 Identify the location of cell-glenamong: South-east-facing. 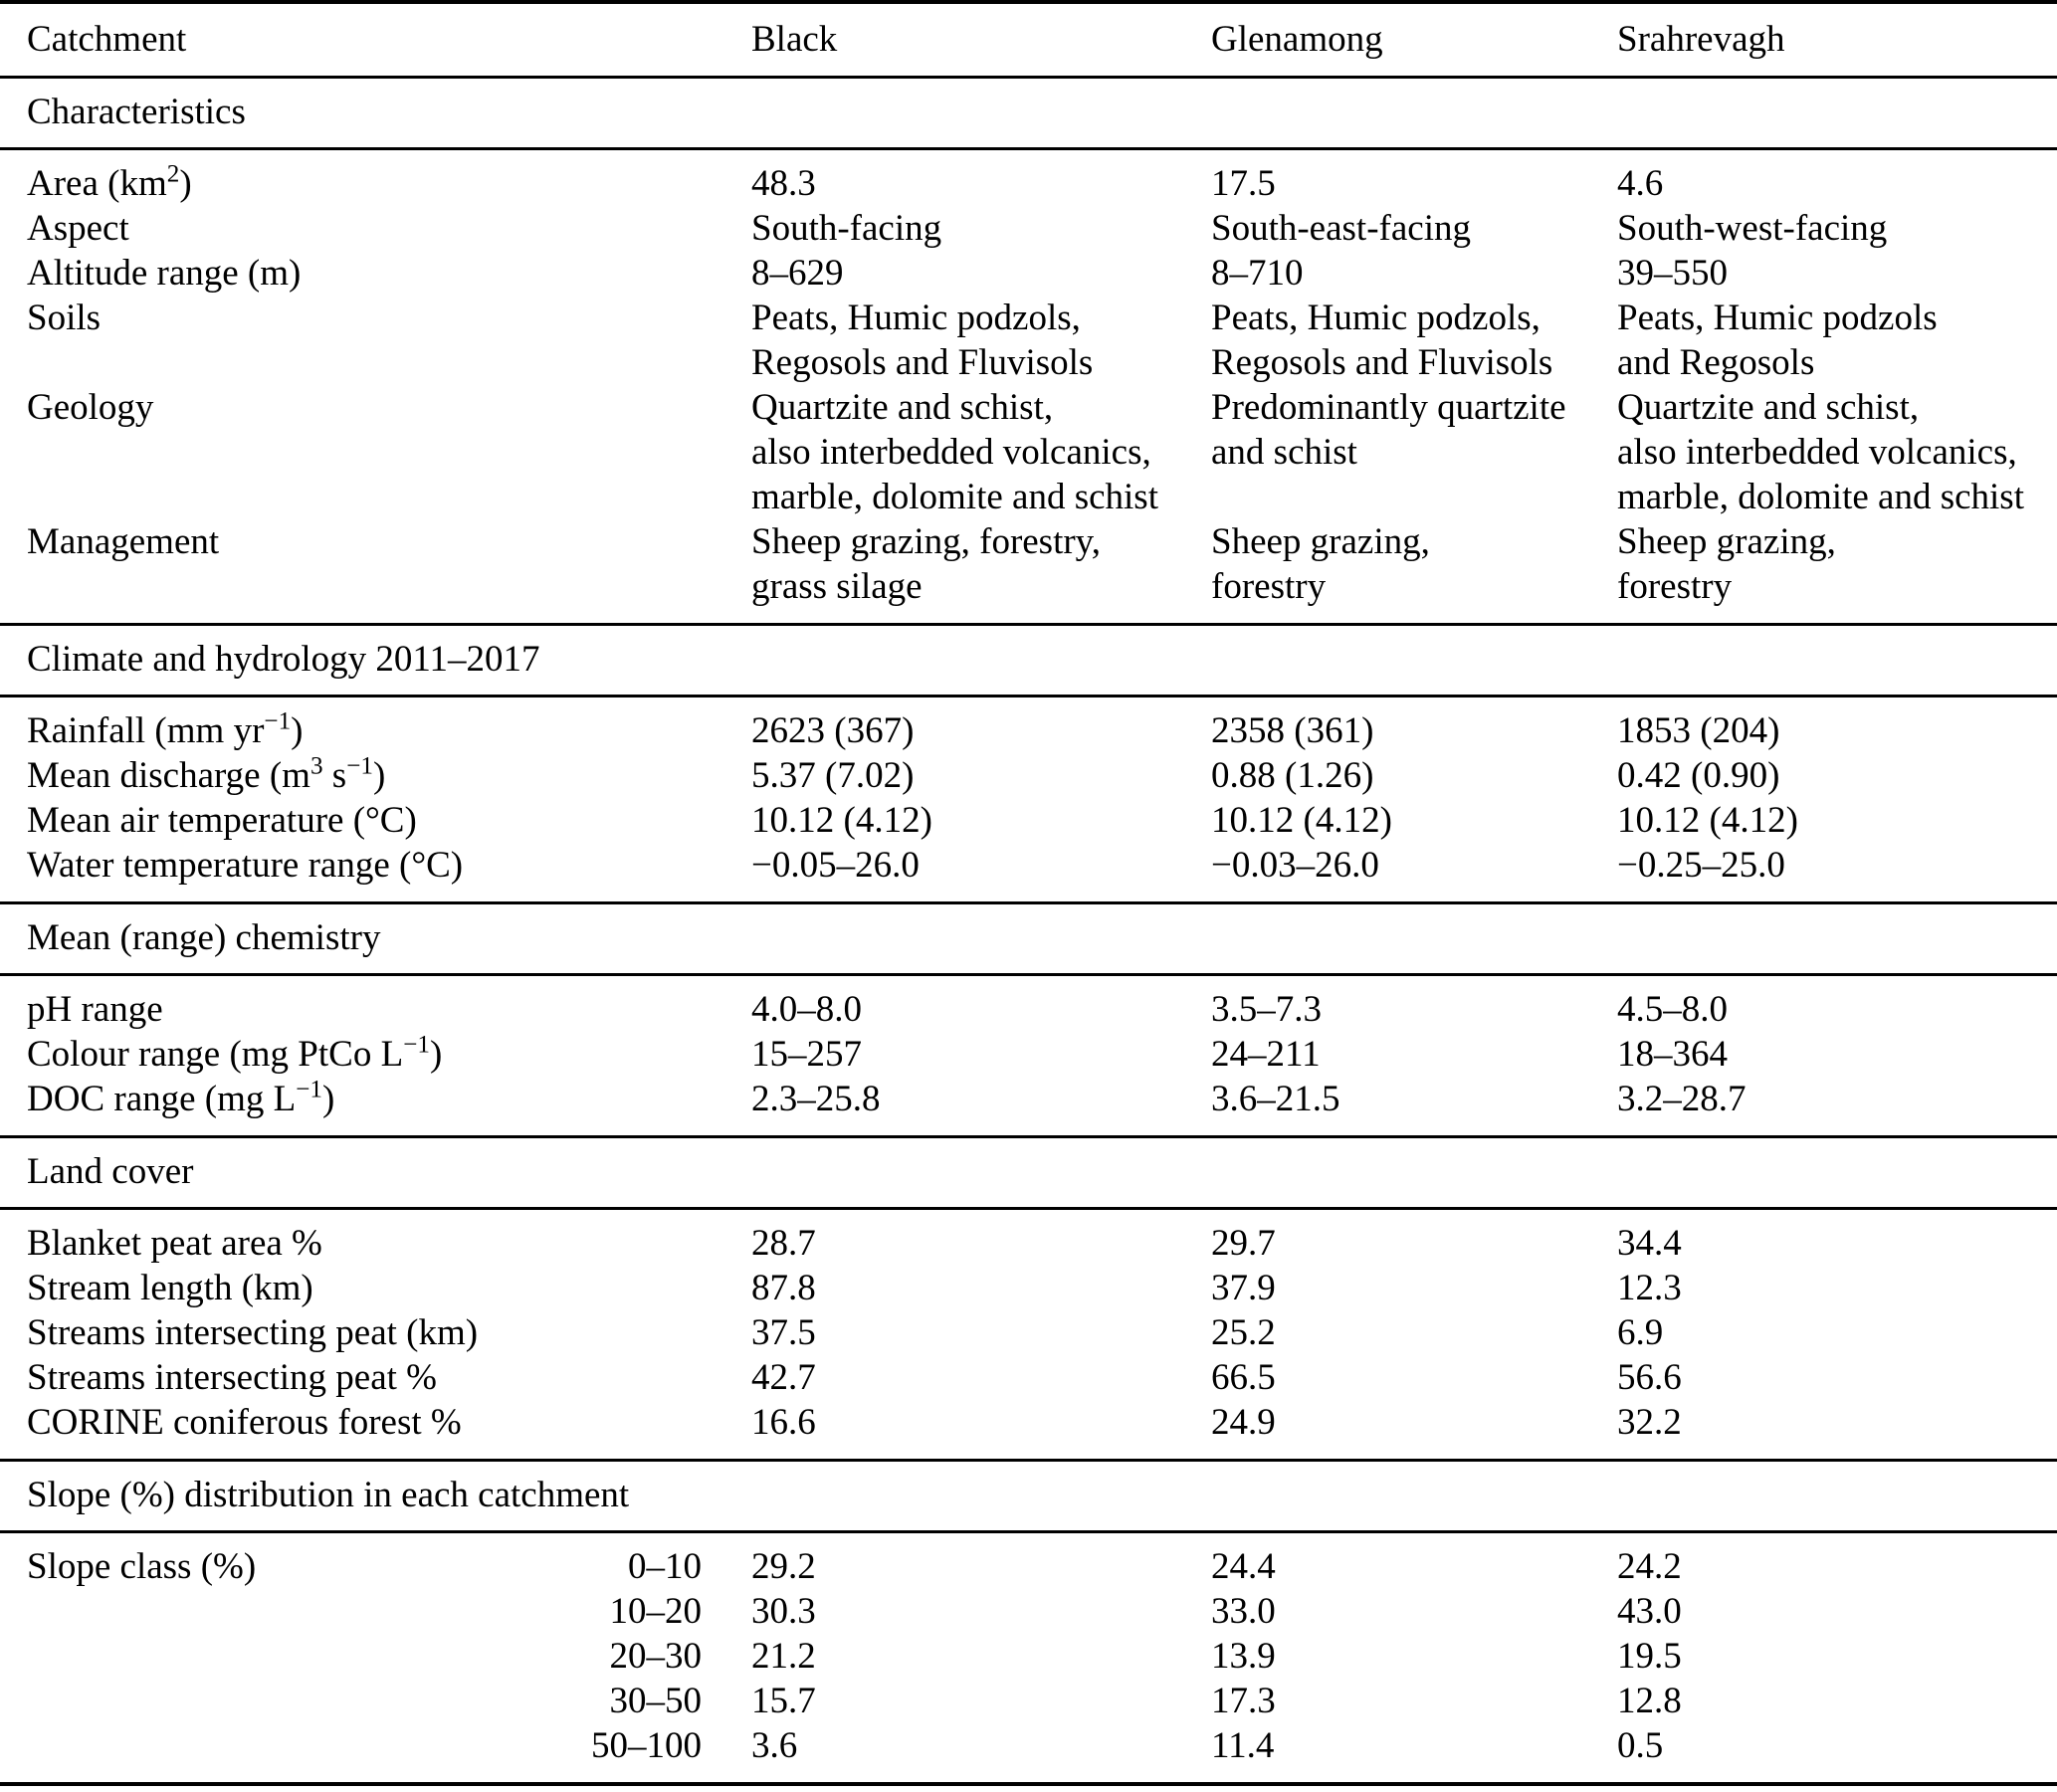
(1341, 228).